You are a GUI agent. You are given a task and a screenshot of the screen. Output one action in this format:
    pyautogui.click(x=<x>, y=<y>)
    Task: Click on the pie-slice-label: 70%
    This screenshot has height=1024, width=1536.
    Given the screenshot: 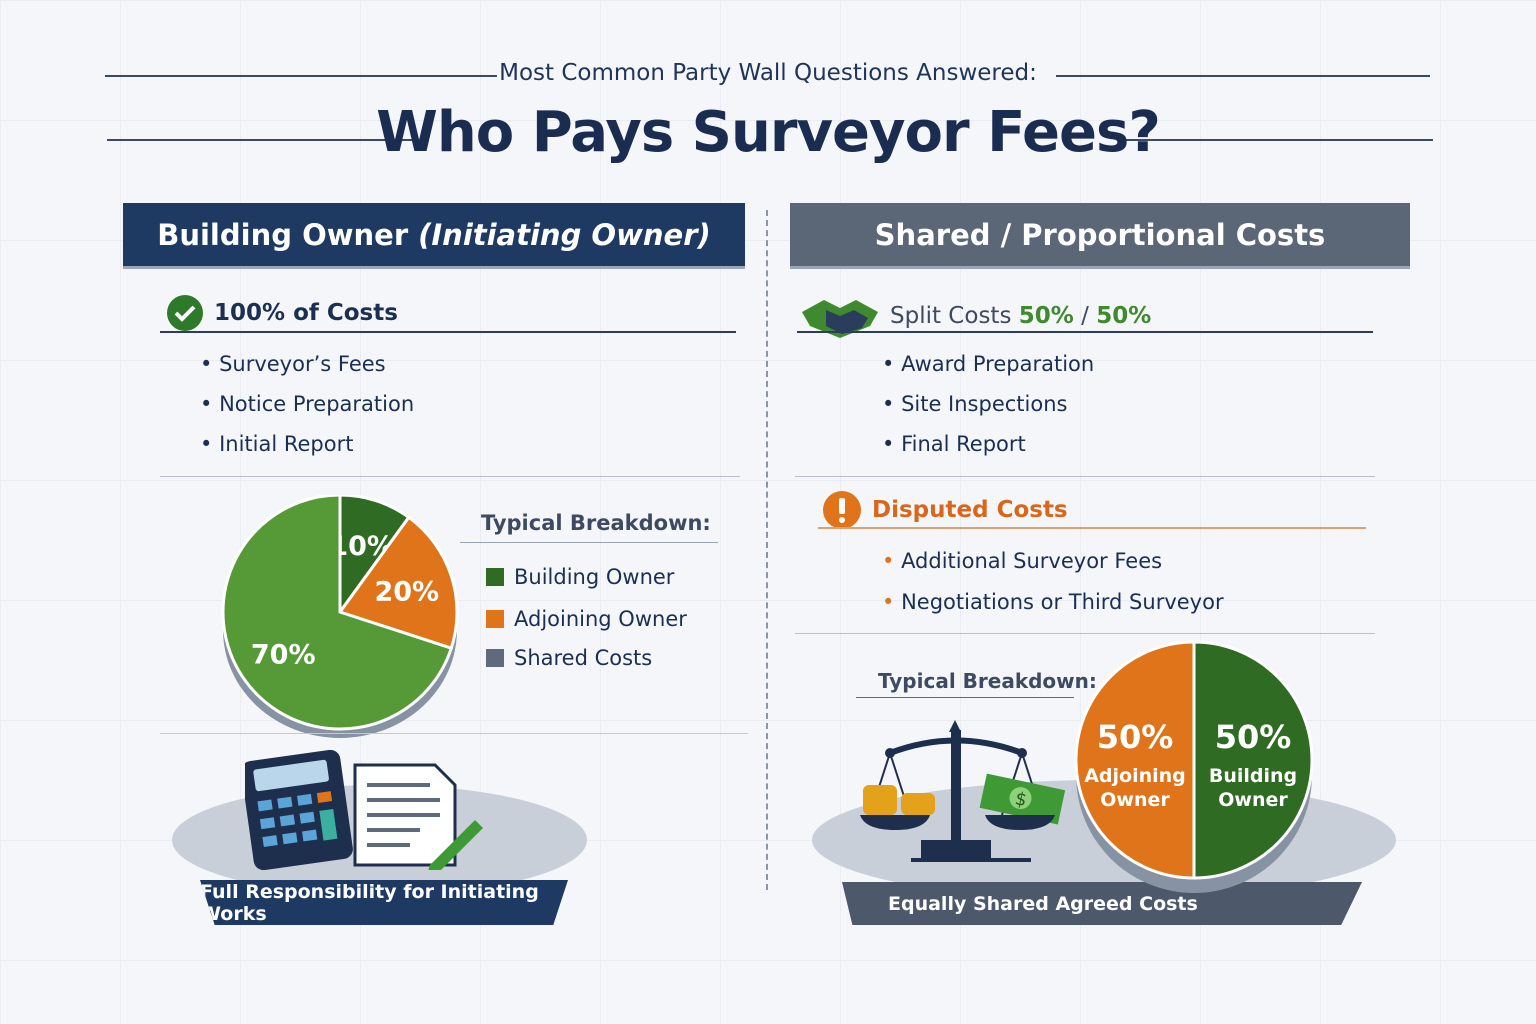 What is the action you would take?
    pyautogui.click(x=283, y=654)
    